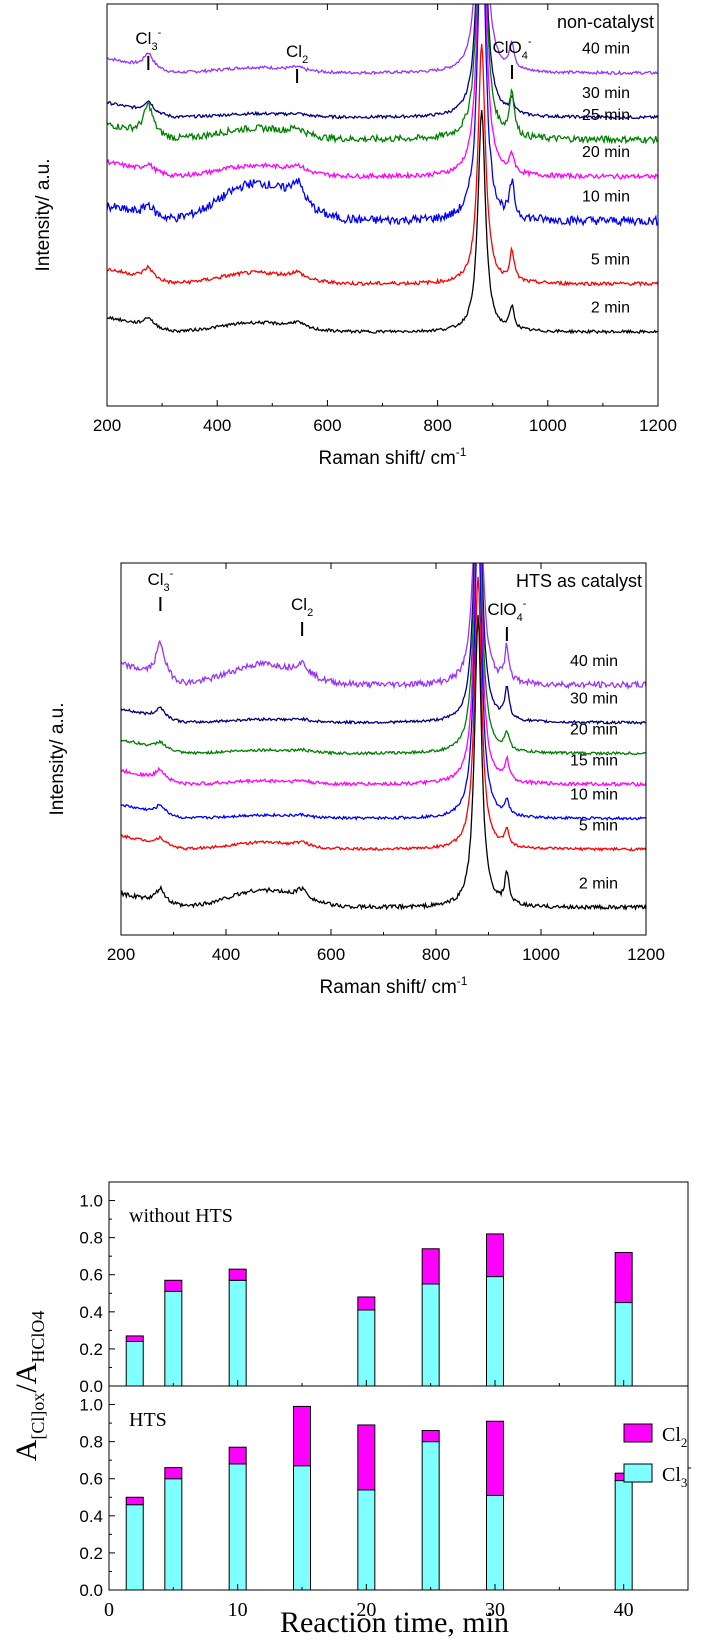  I want to click on x-tick-label: 20, so click(366, 1610).